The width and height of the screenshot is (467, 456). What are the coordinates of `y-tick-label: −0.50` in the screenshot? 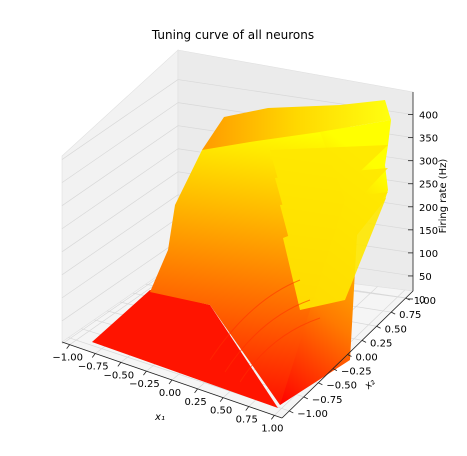 It's located at (341, 386).